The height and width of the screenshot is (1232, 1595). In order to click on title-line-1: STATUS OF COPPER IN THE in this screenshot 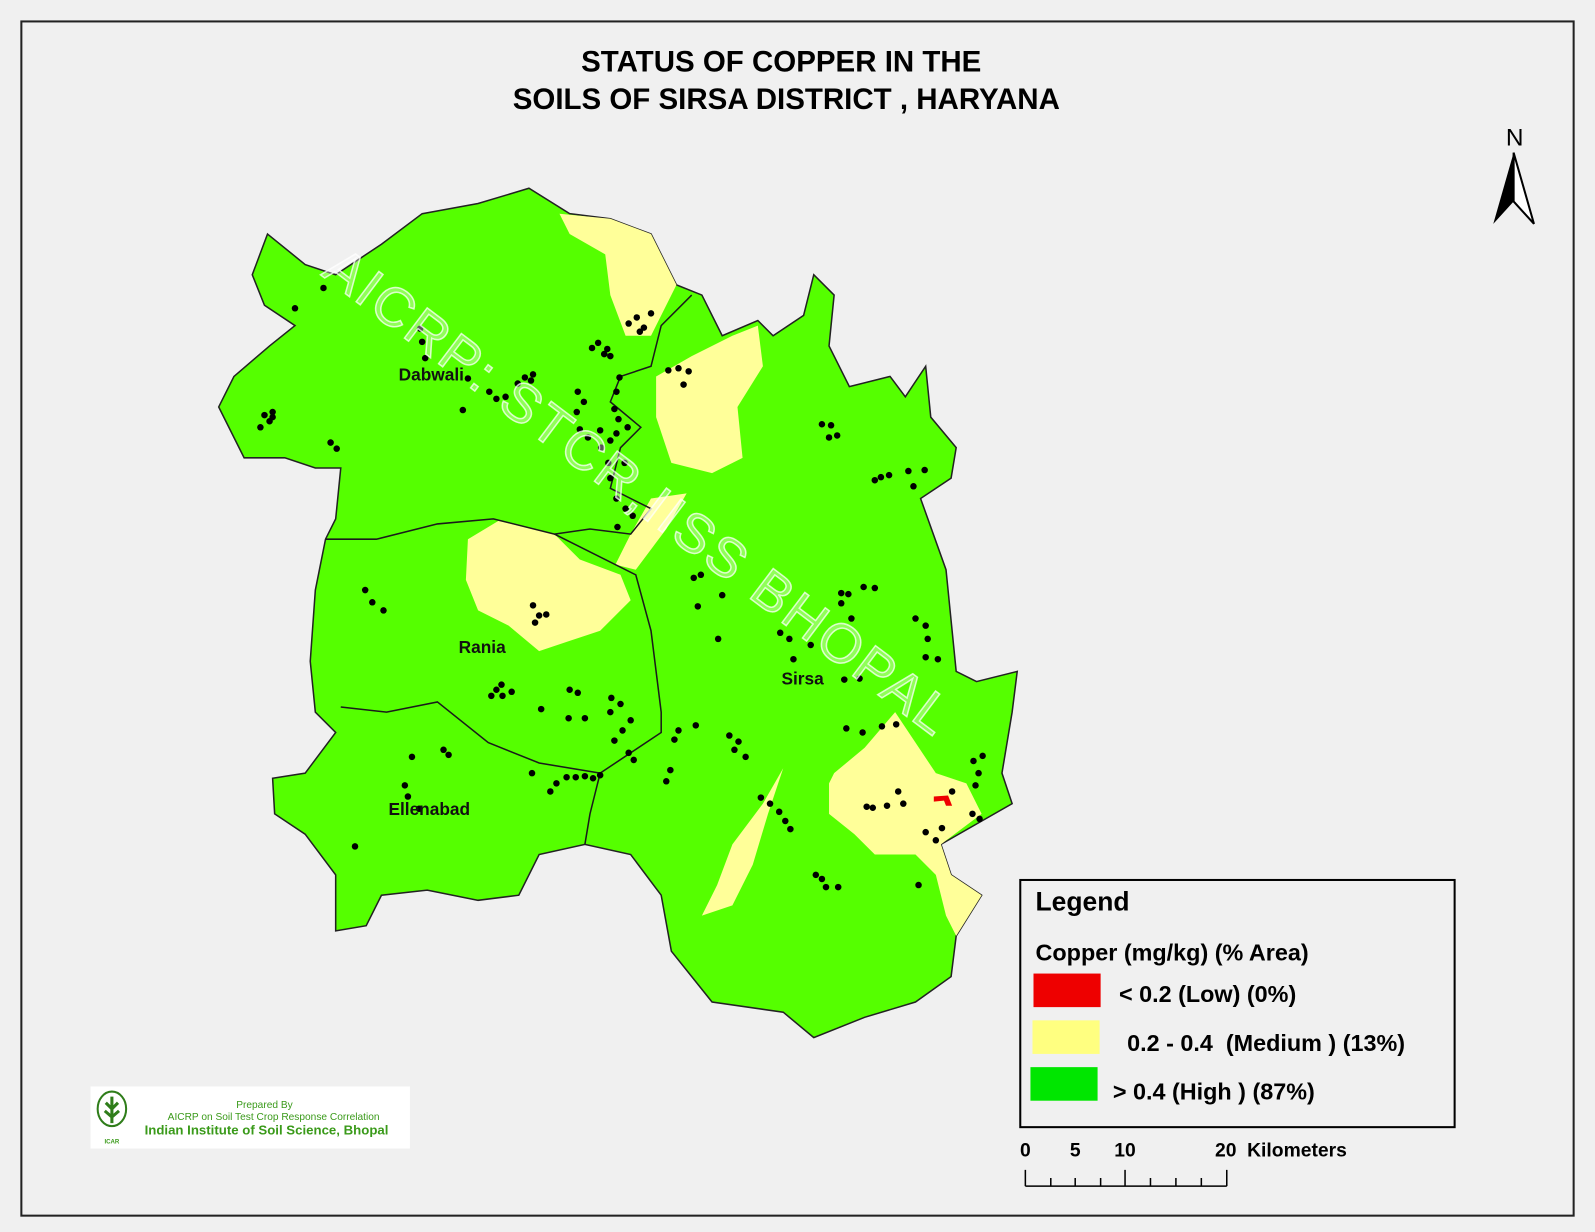, I will do `click(781, 61)`.